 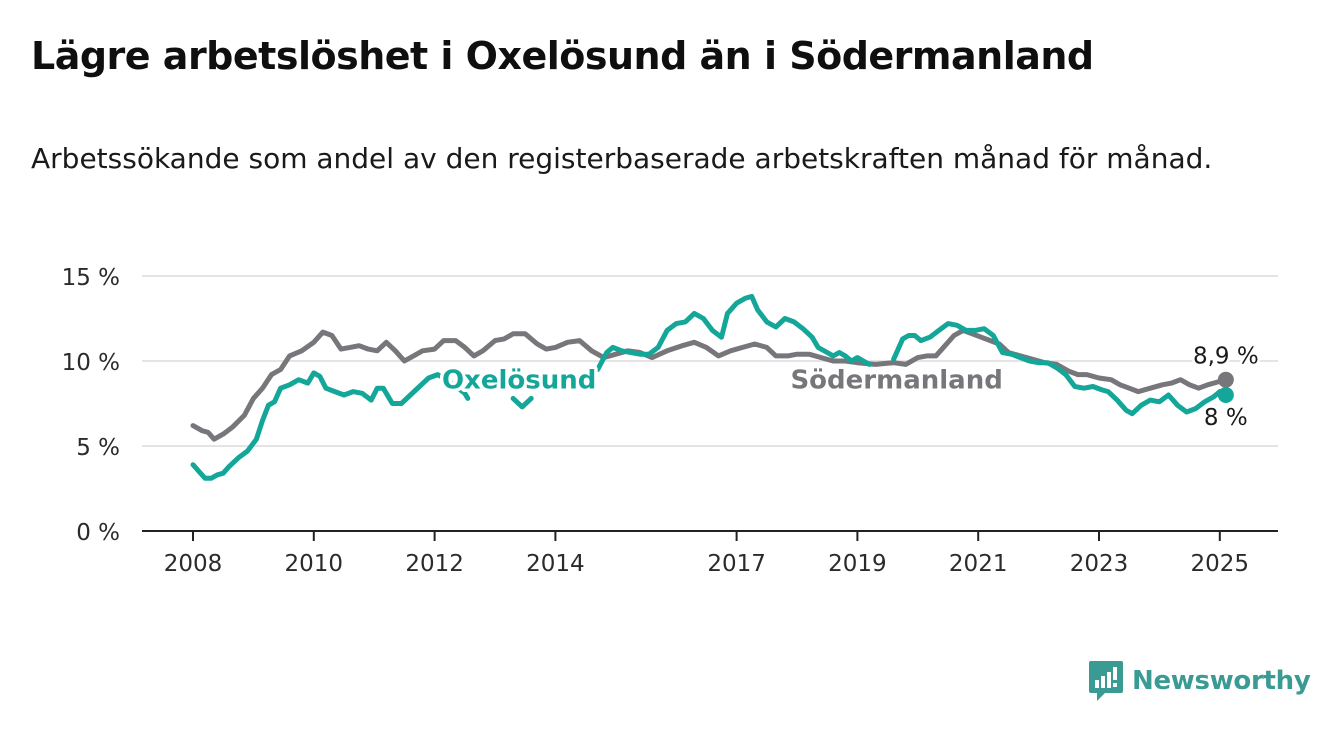 I want to click on y-axis-tick-labels: 0 % 5 % 10 % 15 %, so click(x=91, y=405).